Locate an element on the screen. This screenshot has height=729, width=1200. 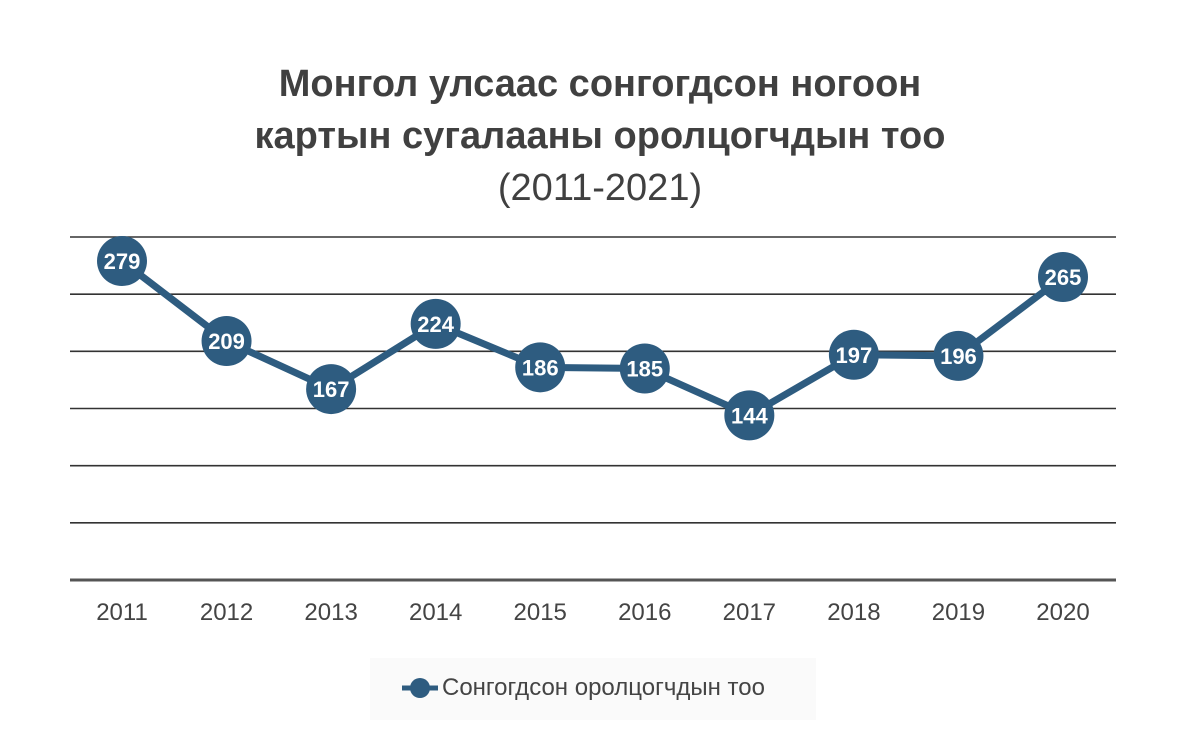
legend-marker-icon is located at coordinates (420, 688).